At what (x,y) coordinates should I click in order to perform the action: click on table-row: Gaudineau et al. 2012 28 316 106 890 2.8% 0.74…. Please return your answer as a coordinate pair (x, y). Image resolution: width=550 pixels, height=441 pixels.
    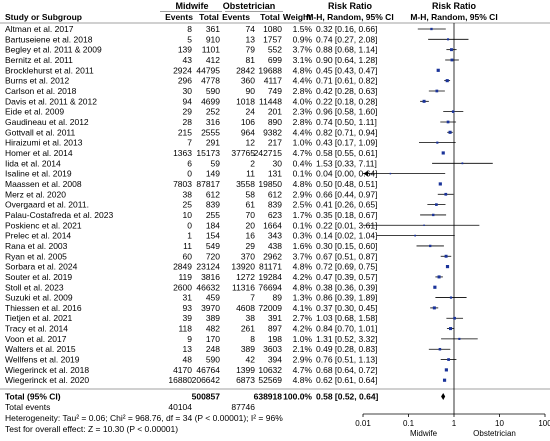
    Looking at the image, I should click on (191, 122).